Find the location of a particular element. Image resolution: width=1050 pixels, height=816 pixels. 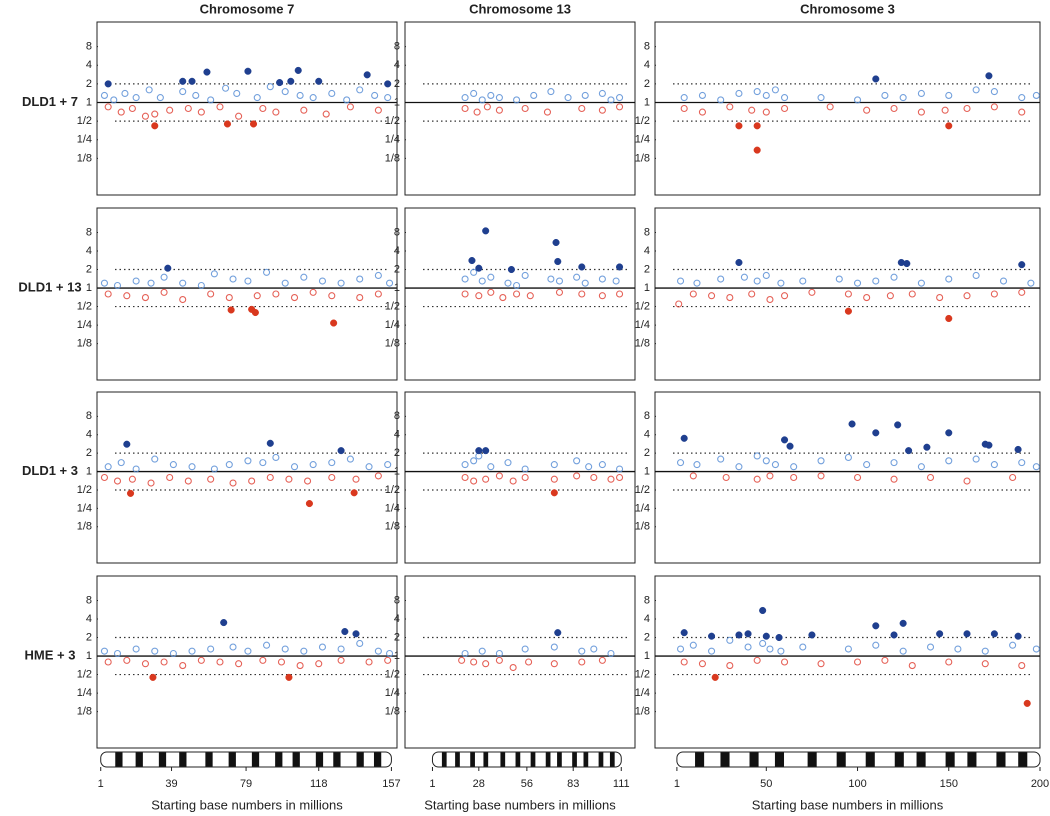

row-label: HME + 3 is located at coordinates (50, 654).